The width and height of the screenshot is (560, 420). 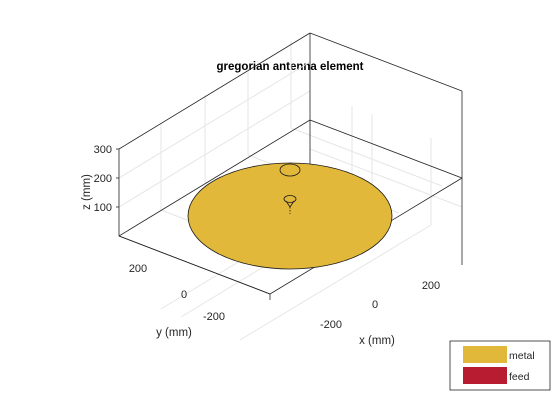 What do you see at coordinates (290, 170) in the screenshot?
I see `sub-reflector` at bounding box center [290, 170].